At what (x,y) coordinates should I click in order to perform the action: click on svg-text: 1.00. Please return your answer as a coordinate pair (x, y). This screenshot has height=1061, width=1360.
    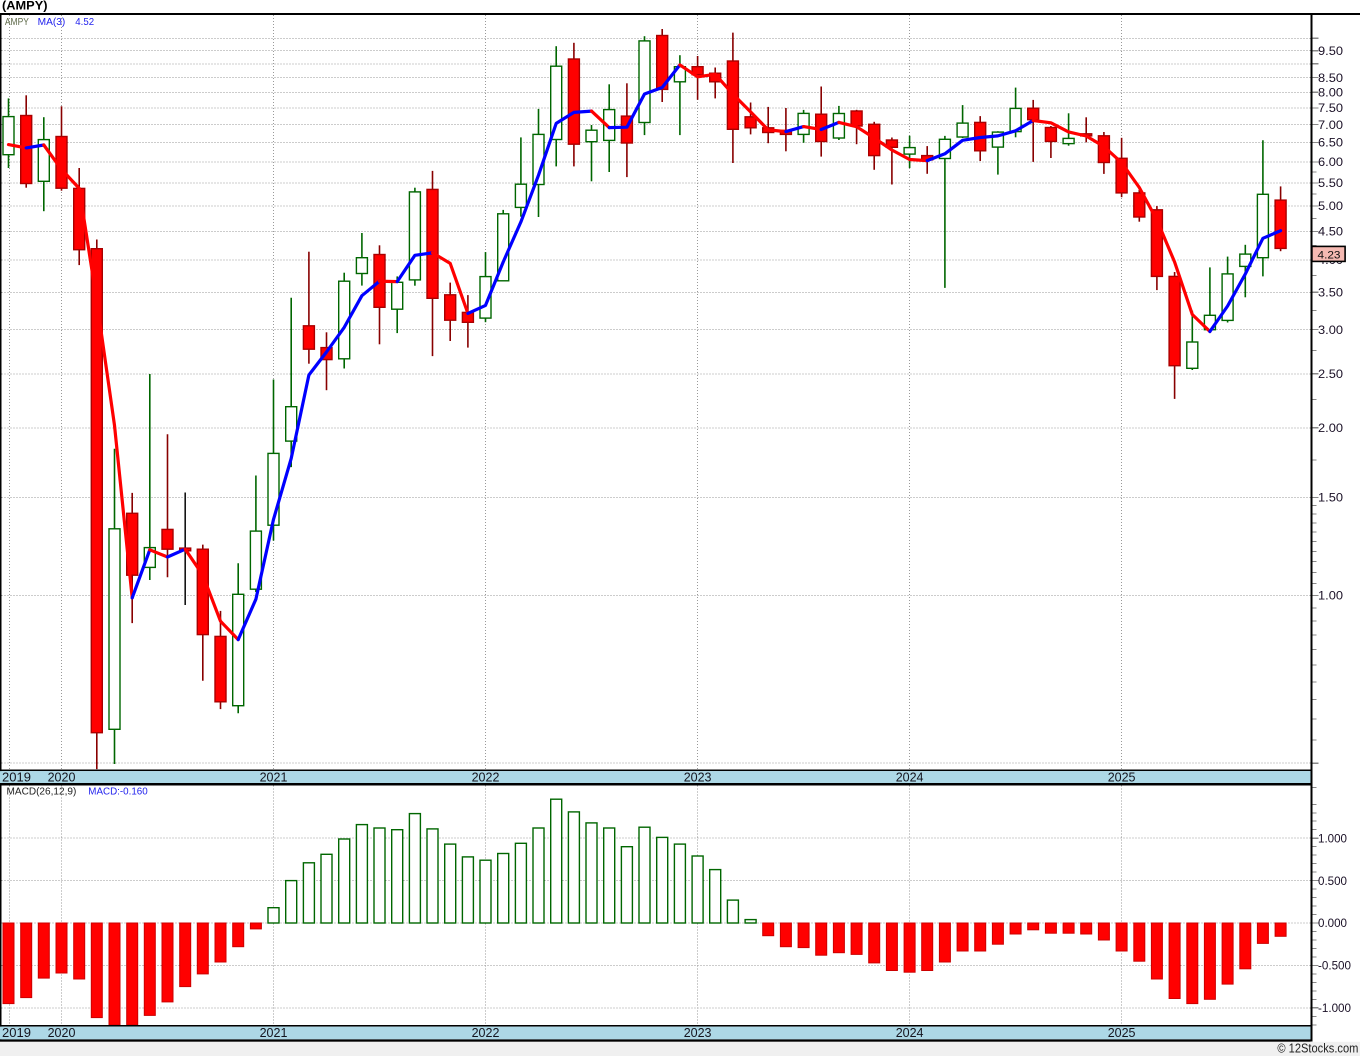
    Looking at the image, I should click on (1330, 597).